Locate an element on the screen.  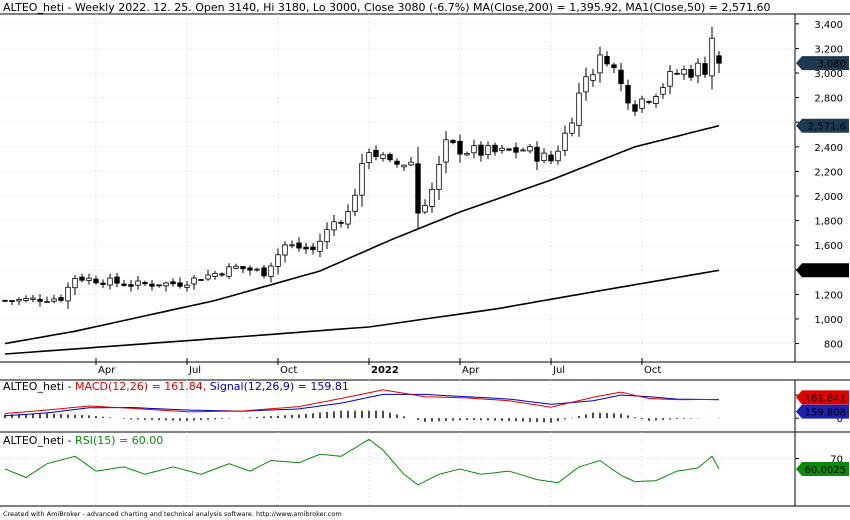
price-y-tick-label: 2,000 is located at coordinates (828, 197).